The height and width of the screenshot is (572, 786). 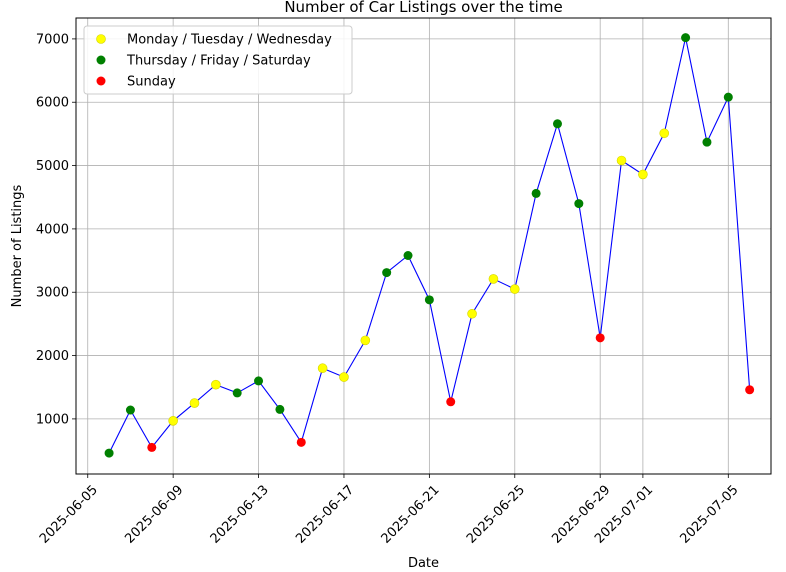 I want to click on x-axis-label: Date, so click(x=423, y=563).